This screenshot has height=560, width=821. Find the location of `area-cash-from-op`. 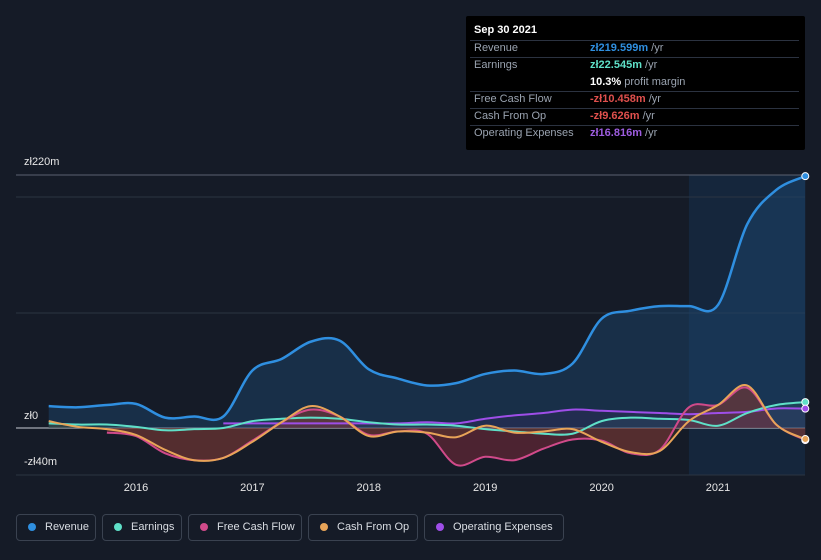

area-cash-from-op is located at coordinates (427, 423).